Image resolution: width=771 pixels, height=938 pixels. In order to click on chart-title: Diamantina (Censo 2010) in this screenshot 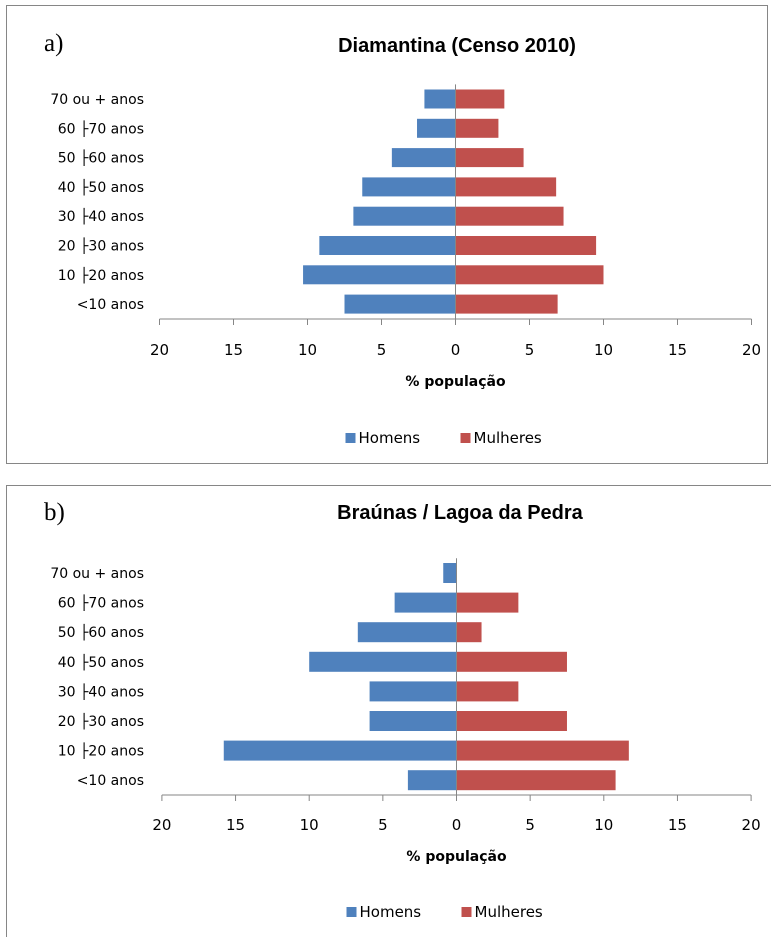, I will do `click(457, 46)`.